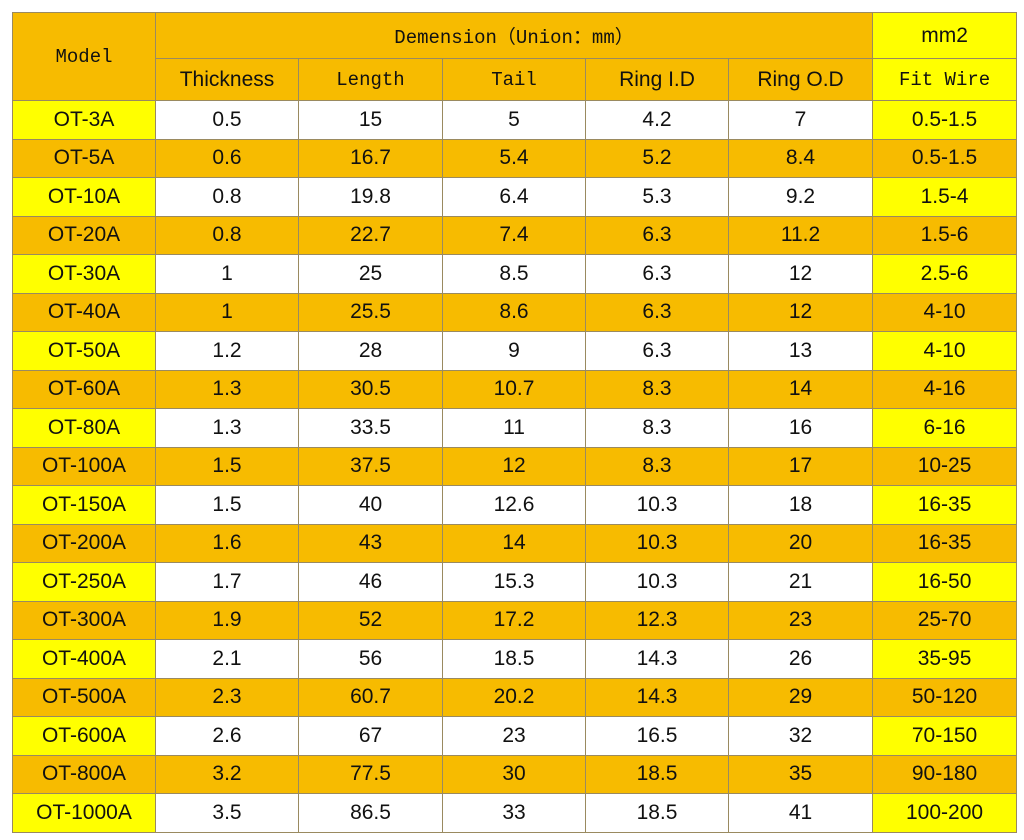 The width and height of the screenshot is (1024, 840). I want to click on table-row: OT-150A 1.5 40 12.6 10.3 18 16-35, so click(515, 505).